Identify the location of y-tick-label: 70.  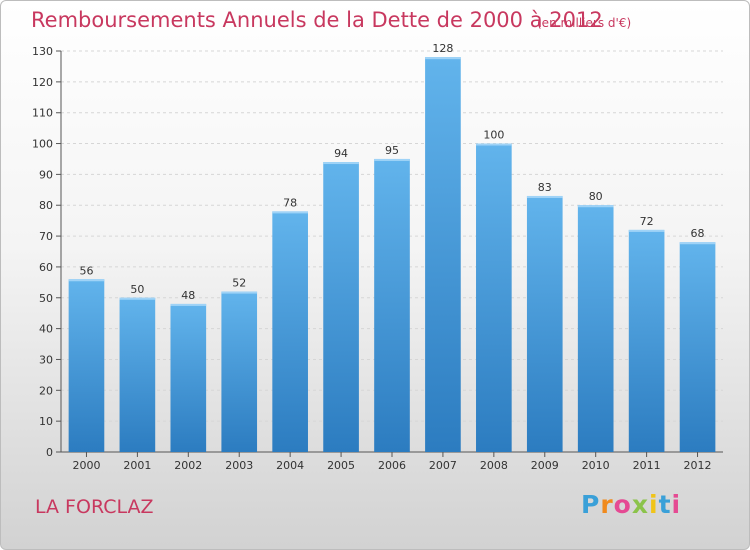
(46, 236).